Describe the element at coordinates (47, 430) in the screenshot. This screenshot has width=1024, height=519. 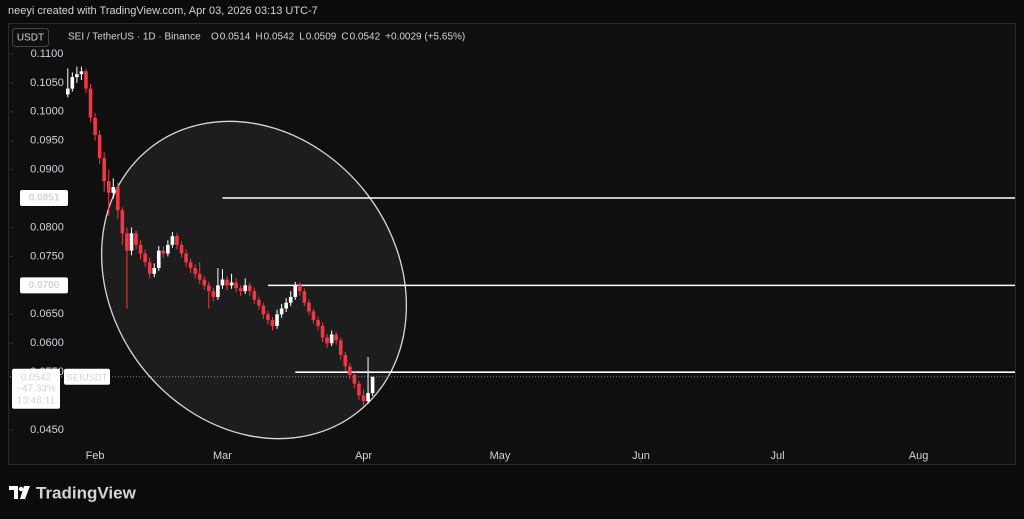
I see `y-tick-label: 0.0450` at that location.